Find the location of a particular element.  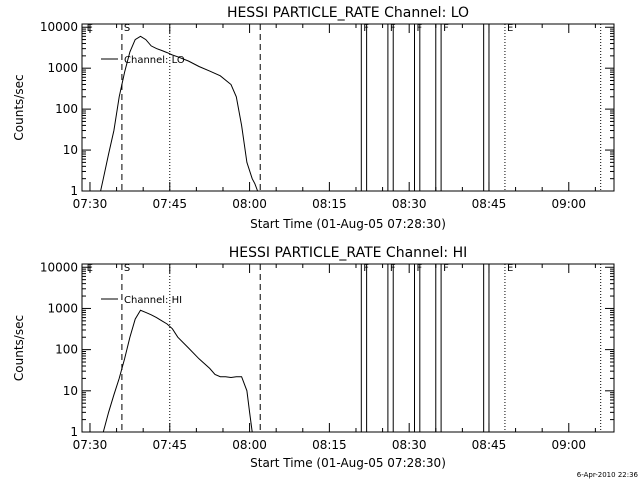

legend-label: Channel: HI is located at coordinates (153, 300).